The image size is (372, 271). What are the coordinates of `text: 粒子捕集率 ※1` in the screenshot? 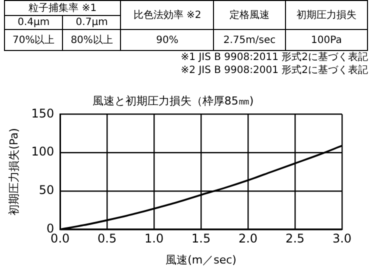 It's located at (62, 8).